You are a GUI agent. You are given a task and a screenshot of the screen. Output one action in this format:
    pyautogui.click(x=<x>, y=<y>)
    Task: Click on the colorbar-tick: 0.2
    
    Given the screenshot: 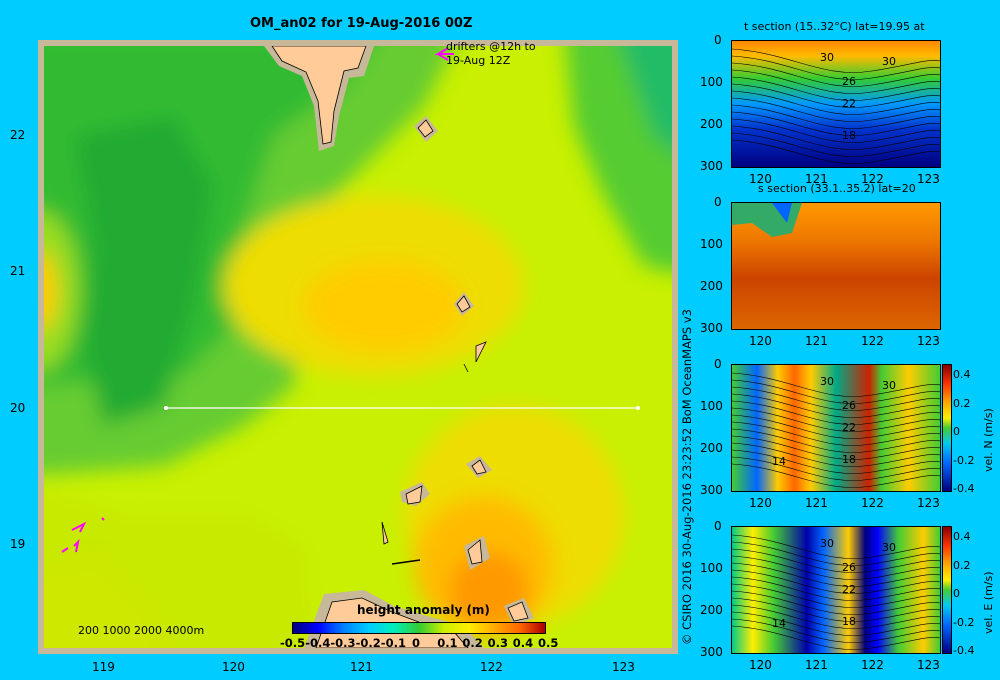 What is the action you would take?
    pyautogui.click(x=472, y=643)
    